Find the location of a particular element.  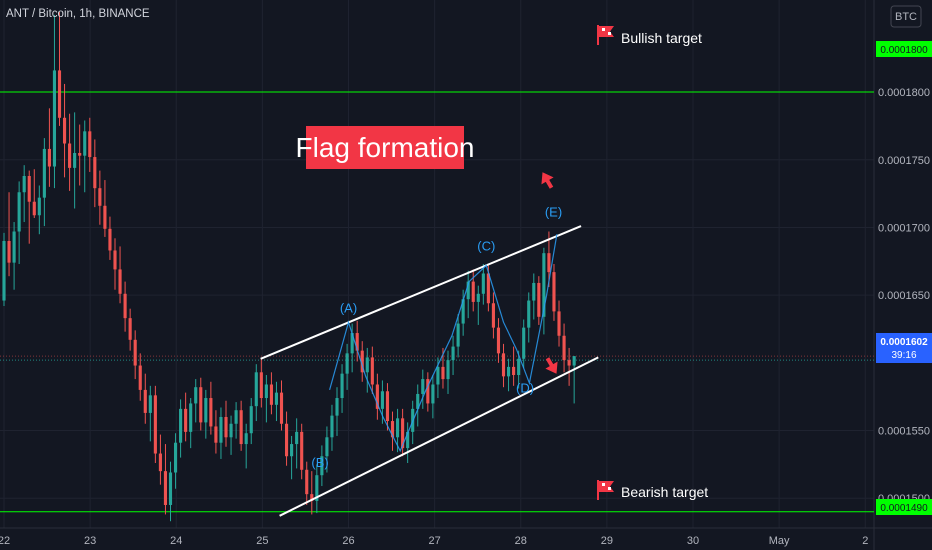

channel-lower-line is located at coordinates (439, 436).